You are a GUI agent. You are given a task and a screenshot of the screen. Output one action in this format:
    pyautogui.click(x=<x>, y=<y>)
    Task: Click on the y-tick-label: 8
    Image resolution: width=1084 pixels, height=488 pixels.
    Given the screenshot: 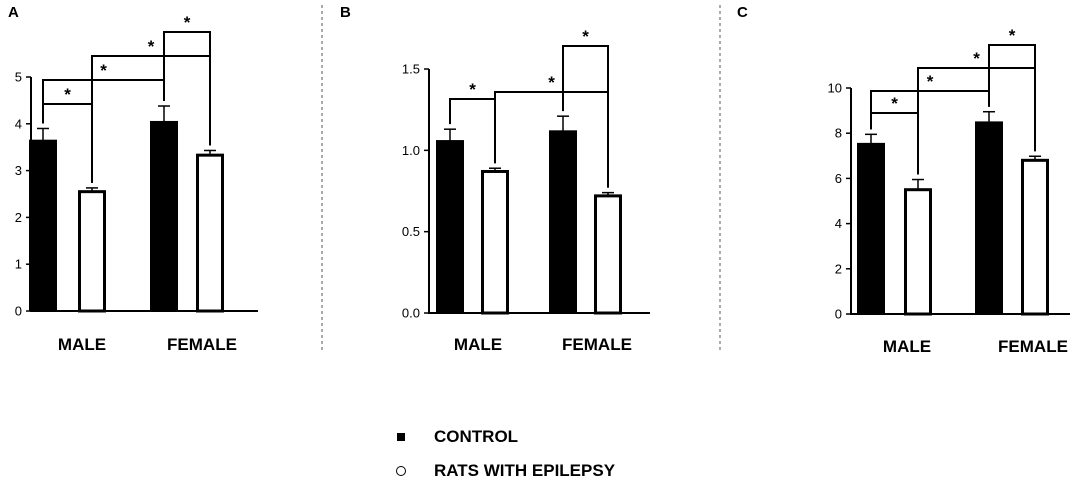 What is the action you would take?
    pyautogui.click(x=838, y=133)
    